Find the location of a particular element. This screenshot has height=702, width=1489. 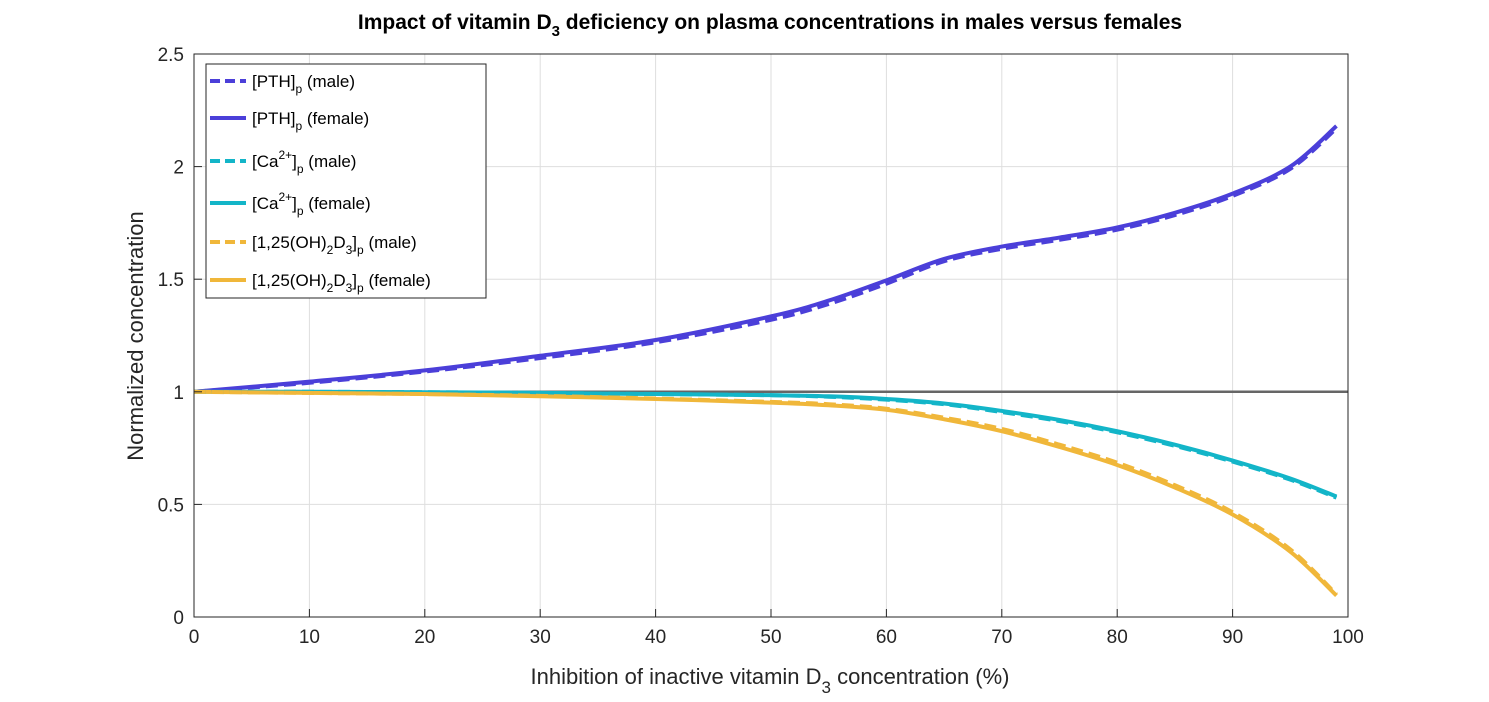

x-tick-label: 40 is located at coordinates (655, 637).